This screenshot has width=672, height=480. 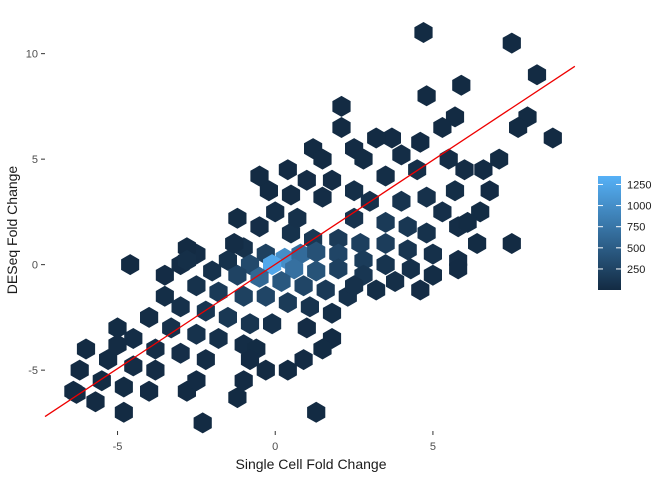 I want to click on x-tick-label: 5, so click(x=433, y=447).